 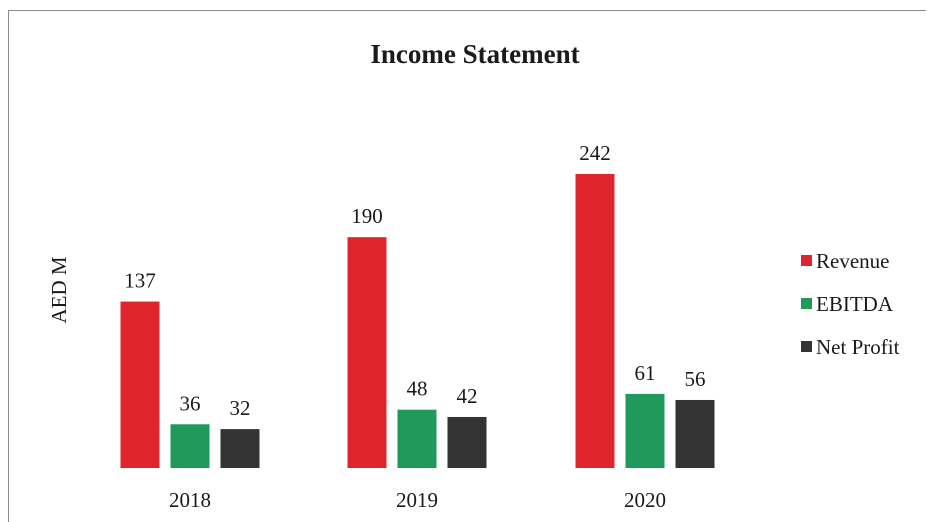 What do you see at coordinates (190, 403) in the screenshot?
I see `data-label-ebitda-2018: 36` at bounding box center [190, 403].